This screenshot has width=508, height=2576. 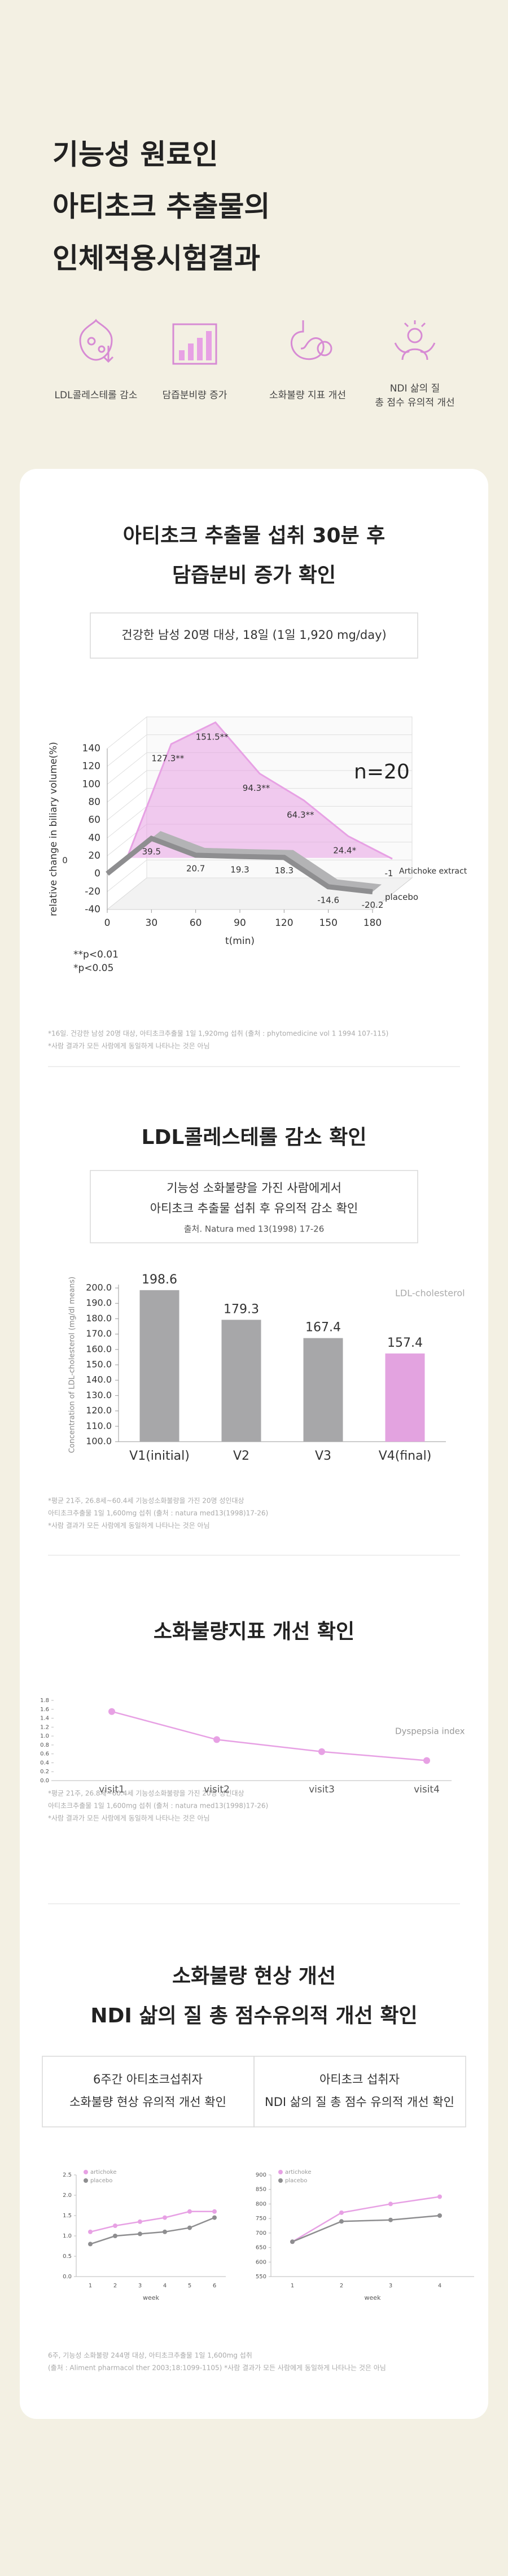 I want to click on section-title: NDI 삶의 질 총 점수유의적 개선 확인, so click(x=253, y=2015).